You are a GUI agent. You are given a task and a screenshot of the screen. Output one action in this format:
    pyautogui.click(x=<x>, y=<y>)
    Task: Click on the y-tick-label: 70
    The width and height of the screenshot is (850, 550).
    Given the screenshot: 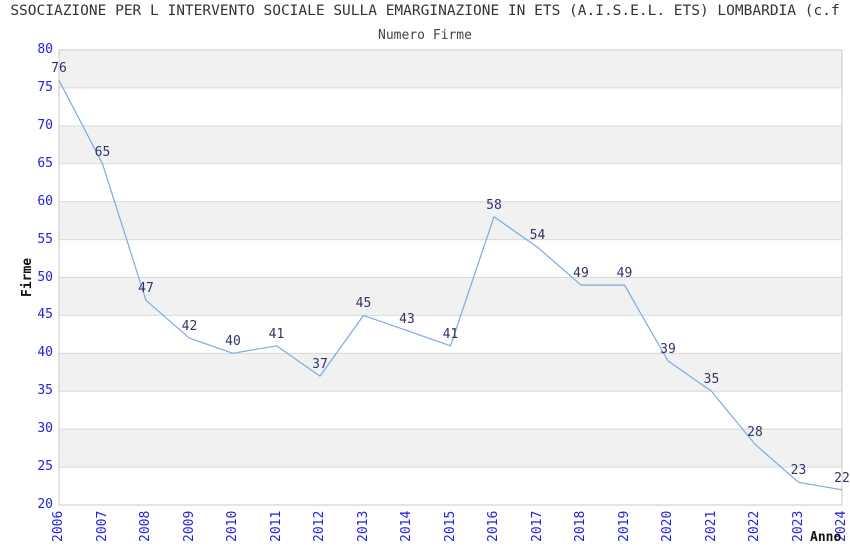 What is the action you would take?
    pyautogui.click(x=45, y=125)
    